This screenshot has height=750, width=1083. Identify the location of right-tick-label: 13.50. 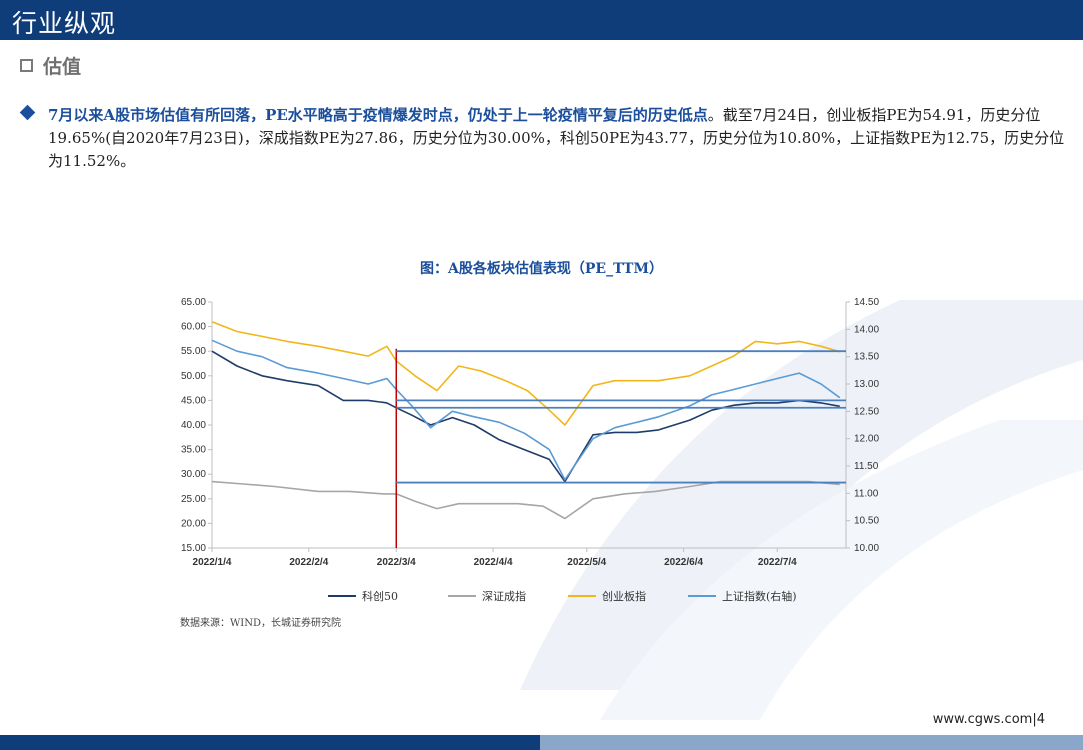
(866, 357).